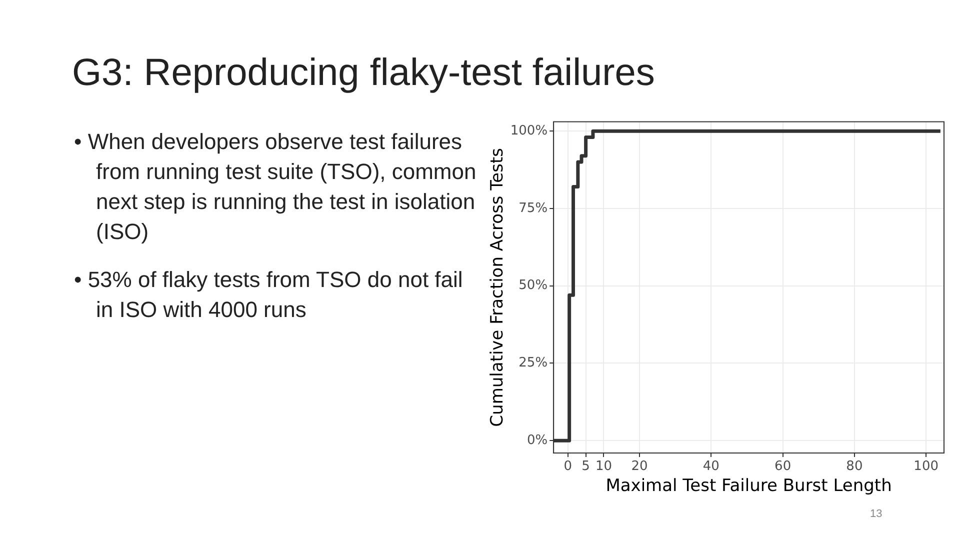 This screenshot has height=540, width=960. I want to click on y-tick-label: 25%, so click(533, 363).